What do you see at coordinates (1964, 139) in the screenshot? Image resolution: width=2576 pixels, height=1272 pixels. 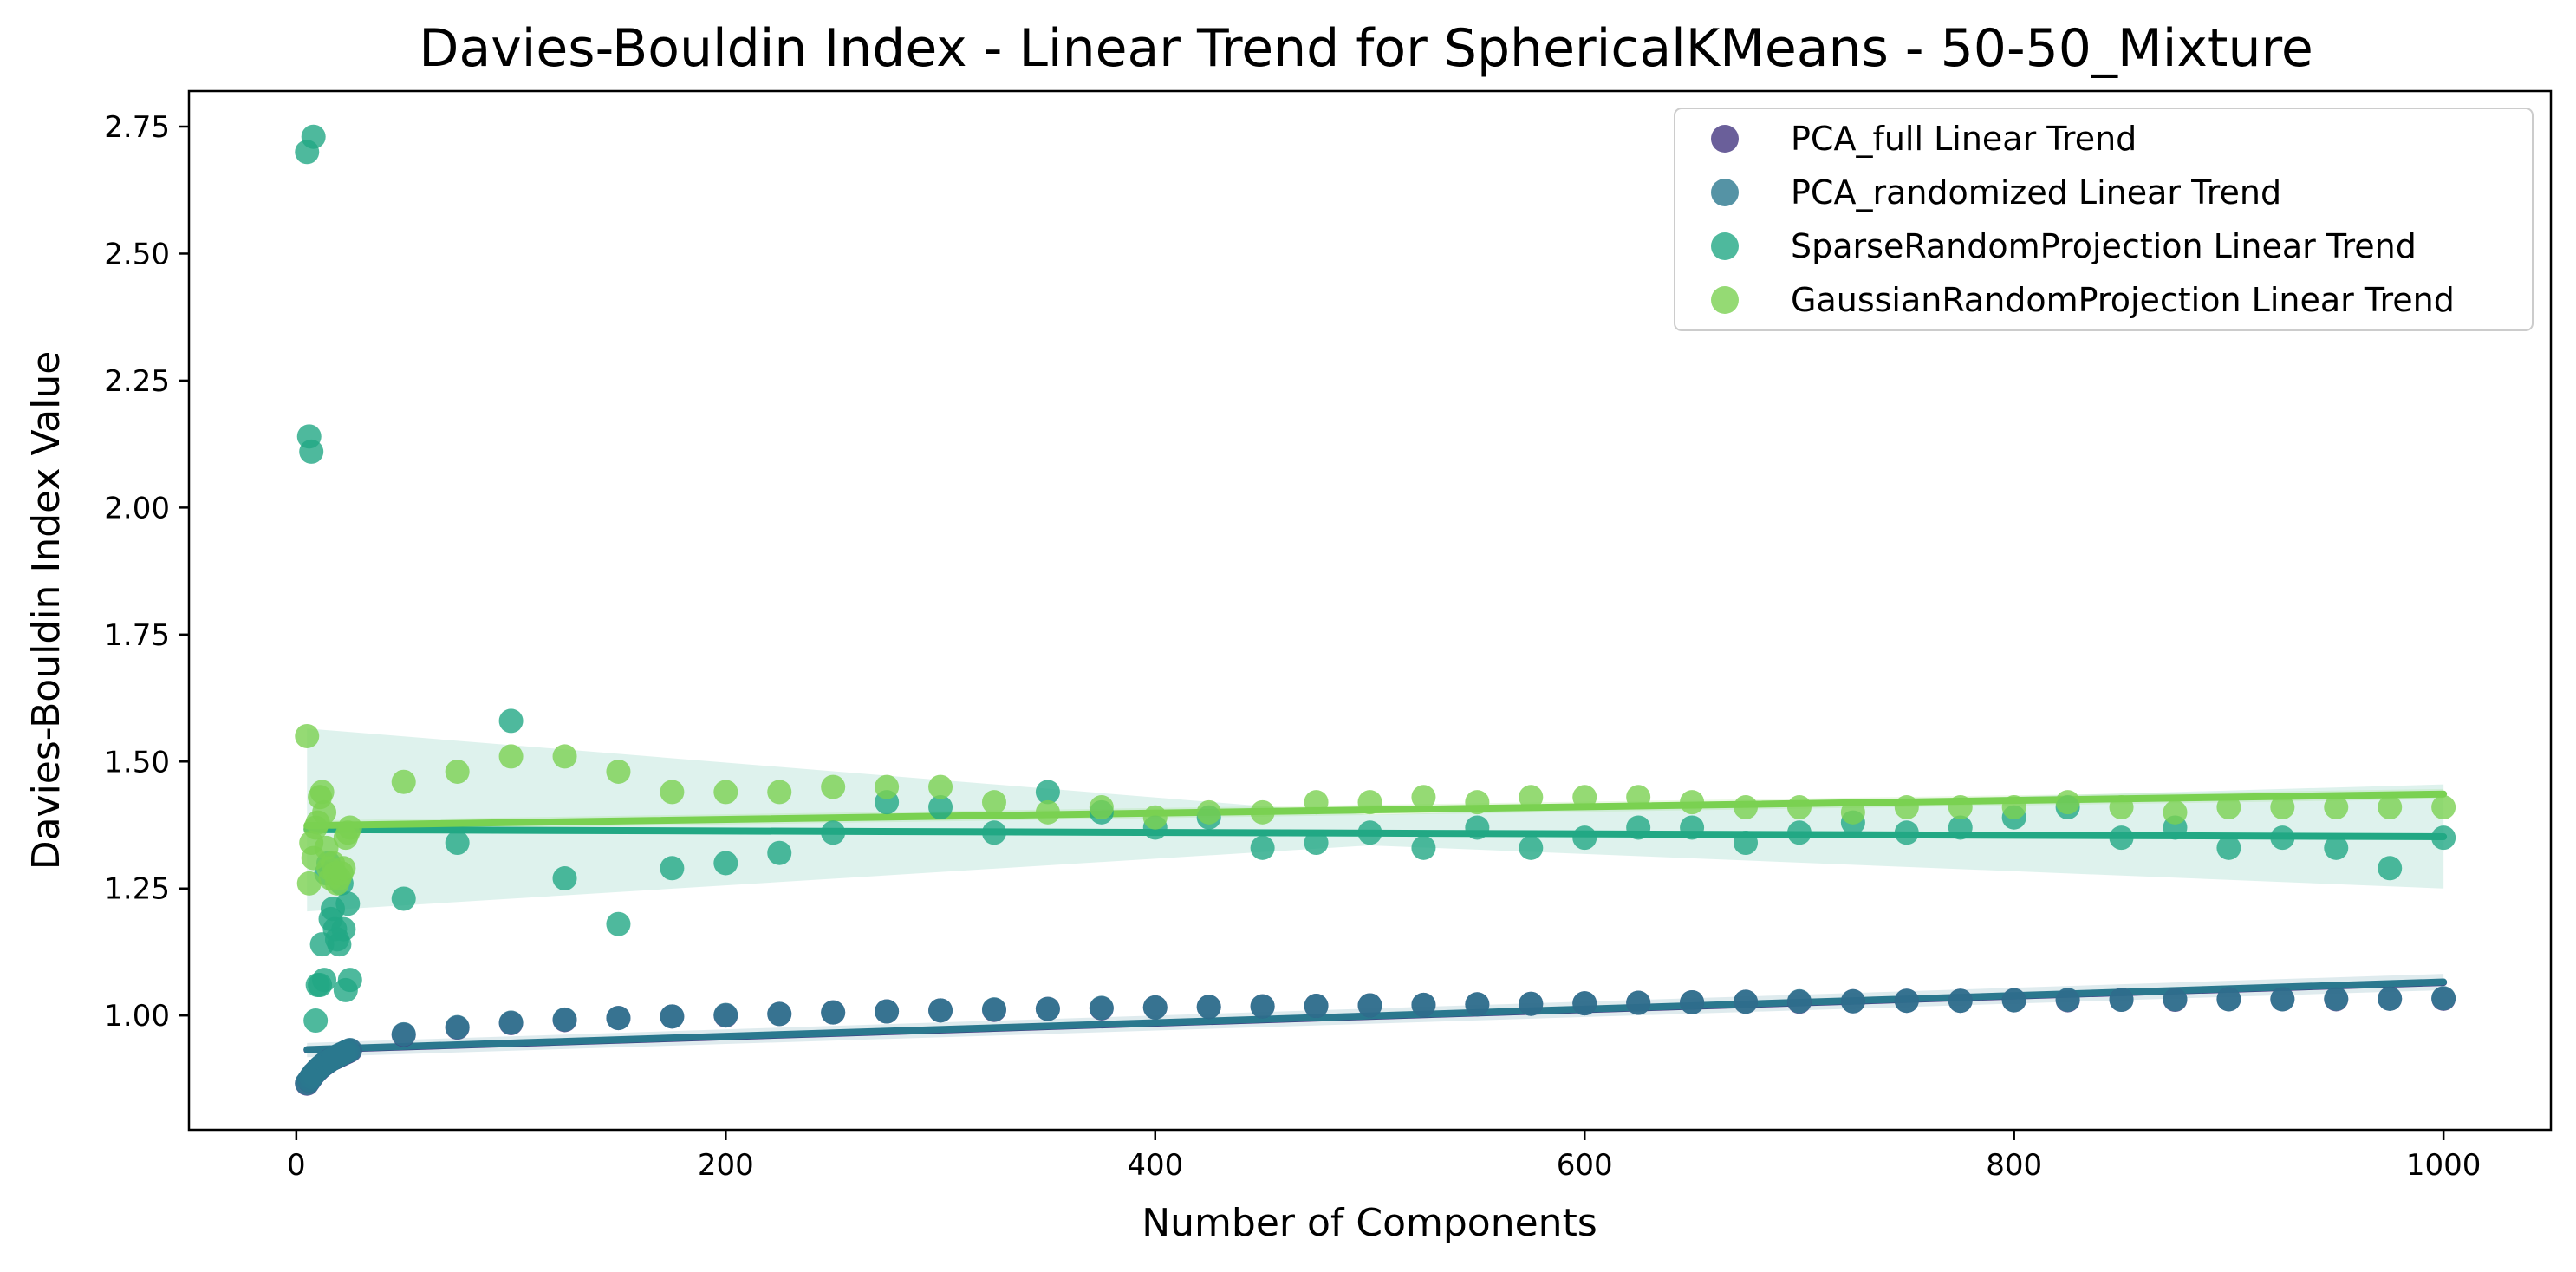 I see `legend-label-0: PCA_full Linear Trend` at bounding box center [1964, 139].